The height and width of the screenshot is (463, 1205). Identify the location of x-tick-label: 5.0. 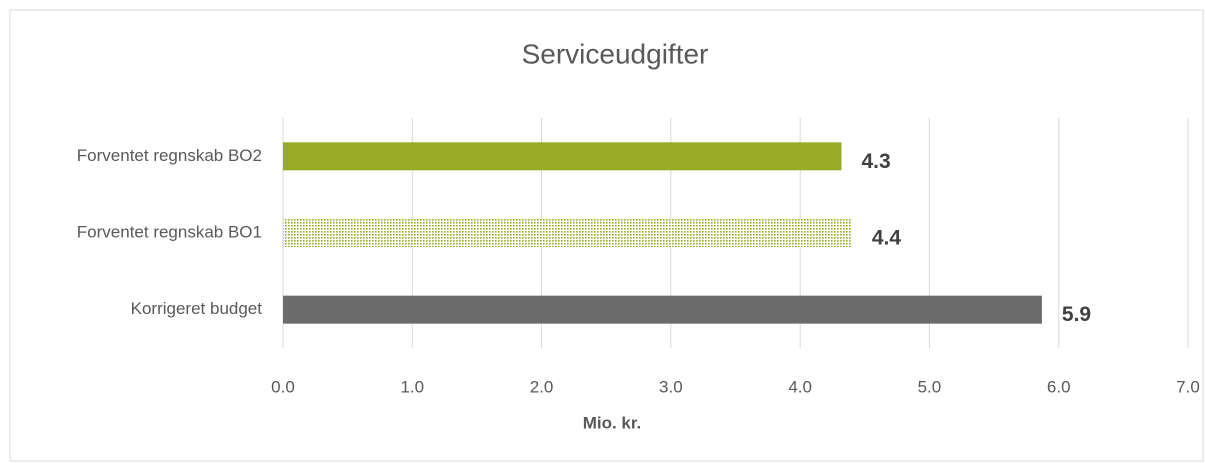
(930, 386).